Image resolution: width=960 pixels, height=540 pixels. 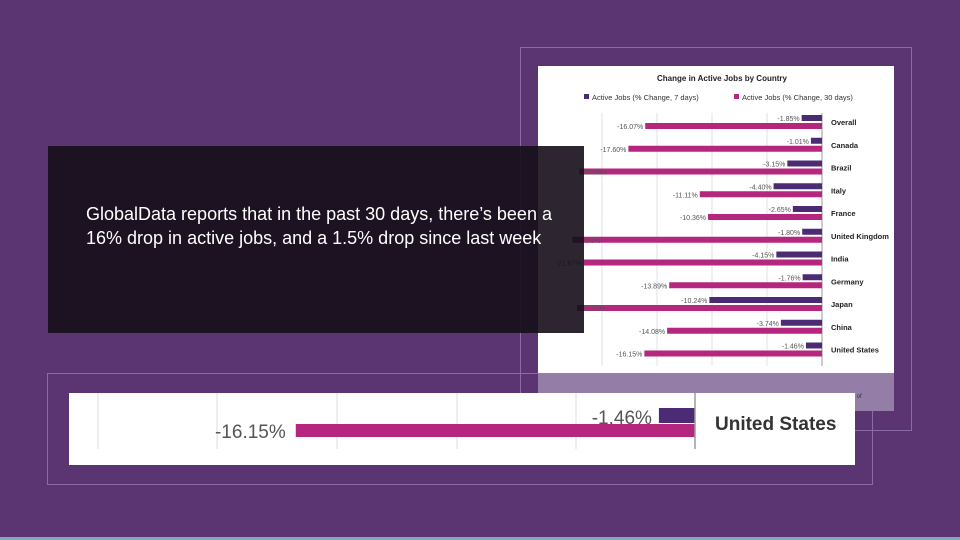 I want to click on category-label-india: India, so click(x=840, y=259).